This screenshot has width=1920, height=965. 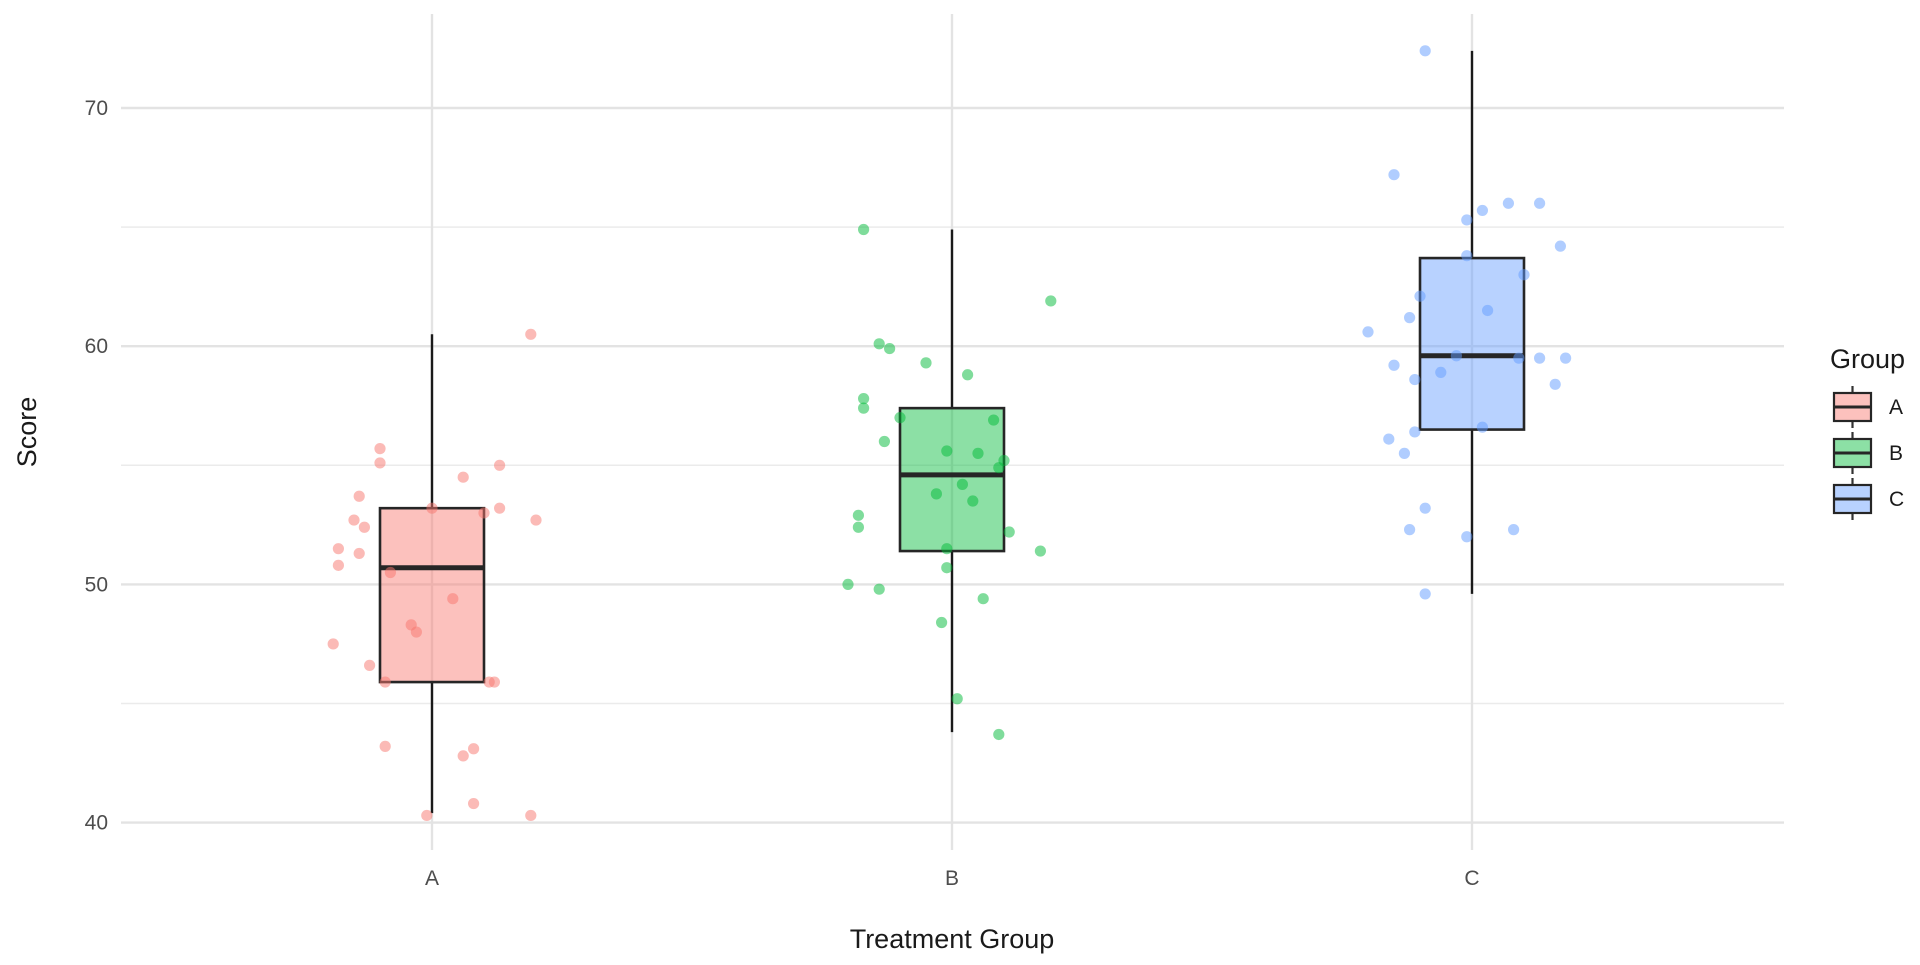 I want to click on legend-item-b: B, so click(x=1867, y=453).